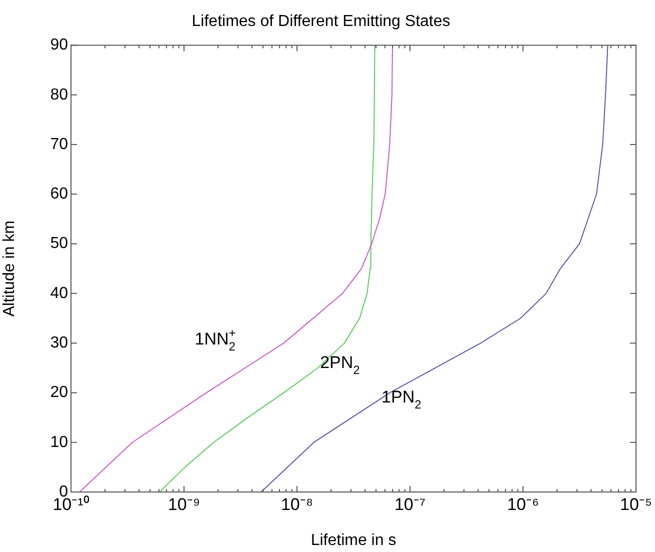 Image resolution: width=655 pixels, height=552 pixels. What do you see at coordinates (59, 243) in the screenshot?
I see `y-tick-label: 50` at bounding box center [59, 243].